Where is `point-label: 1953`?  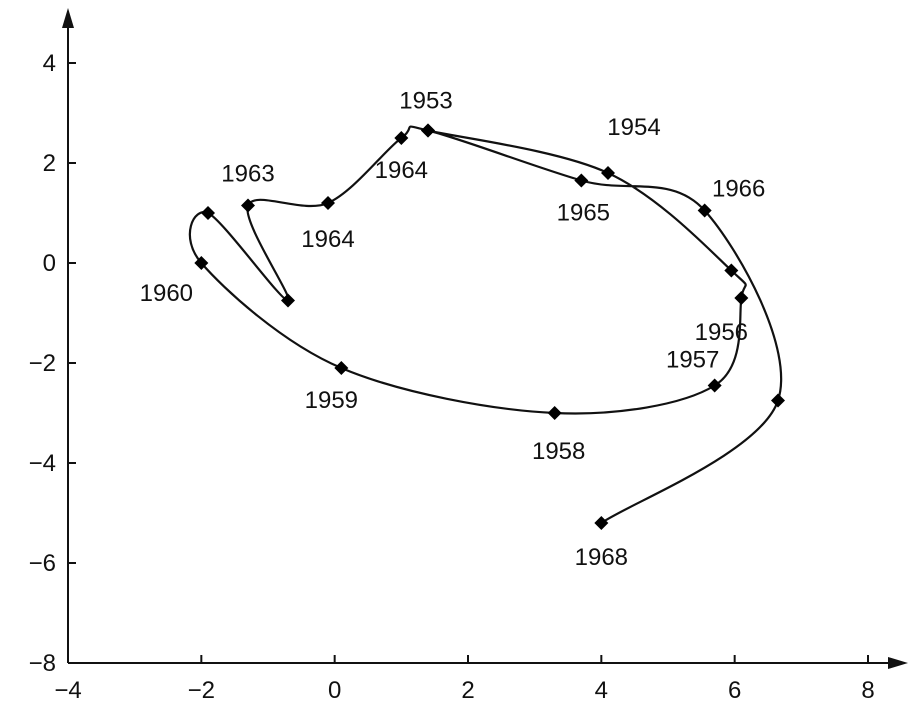
point-label: 1953 is located at coordinates (425, 101).